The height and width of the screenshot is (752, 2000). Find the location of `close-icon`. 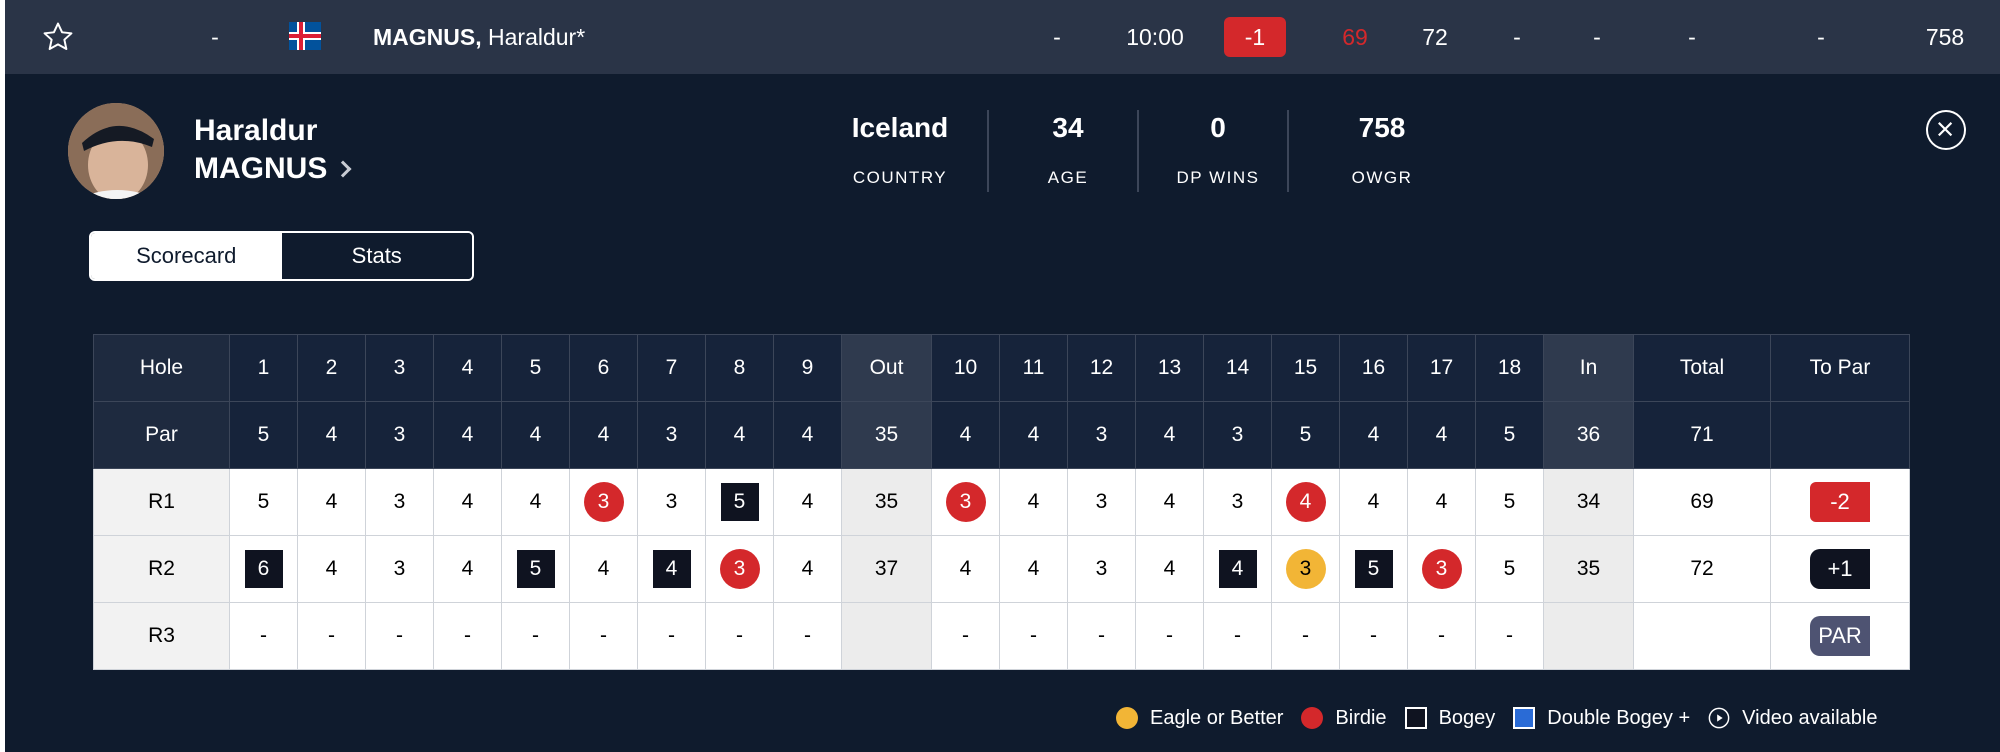

close-icon is located at coordinates (1946, 130).